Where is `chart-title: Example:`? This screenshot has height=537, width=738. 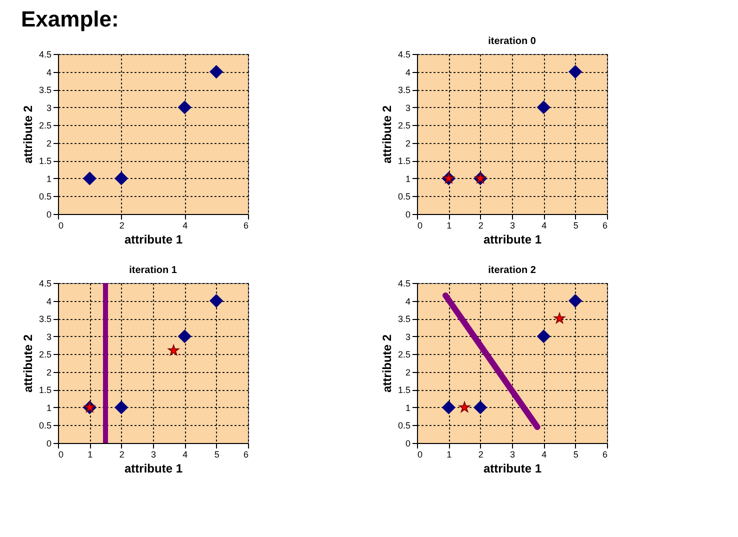 chart-title: Example: is located at coordinates (69, 19).